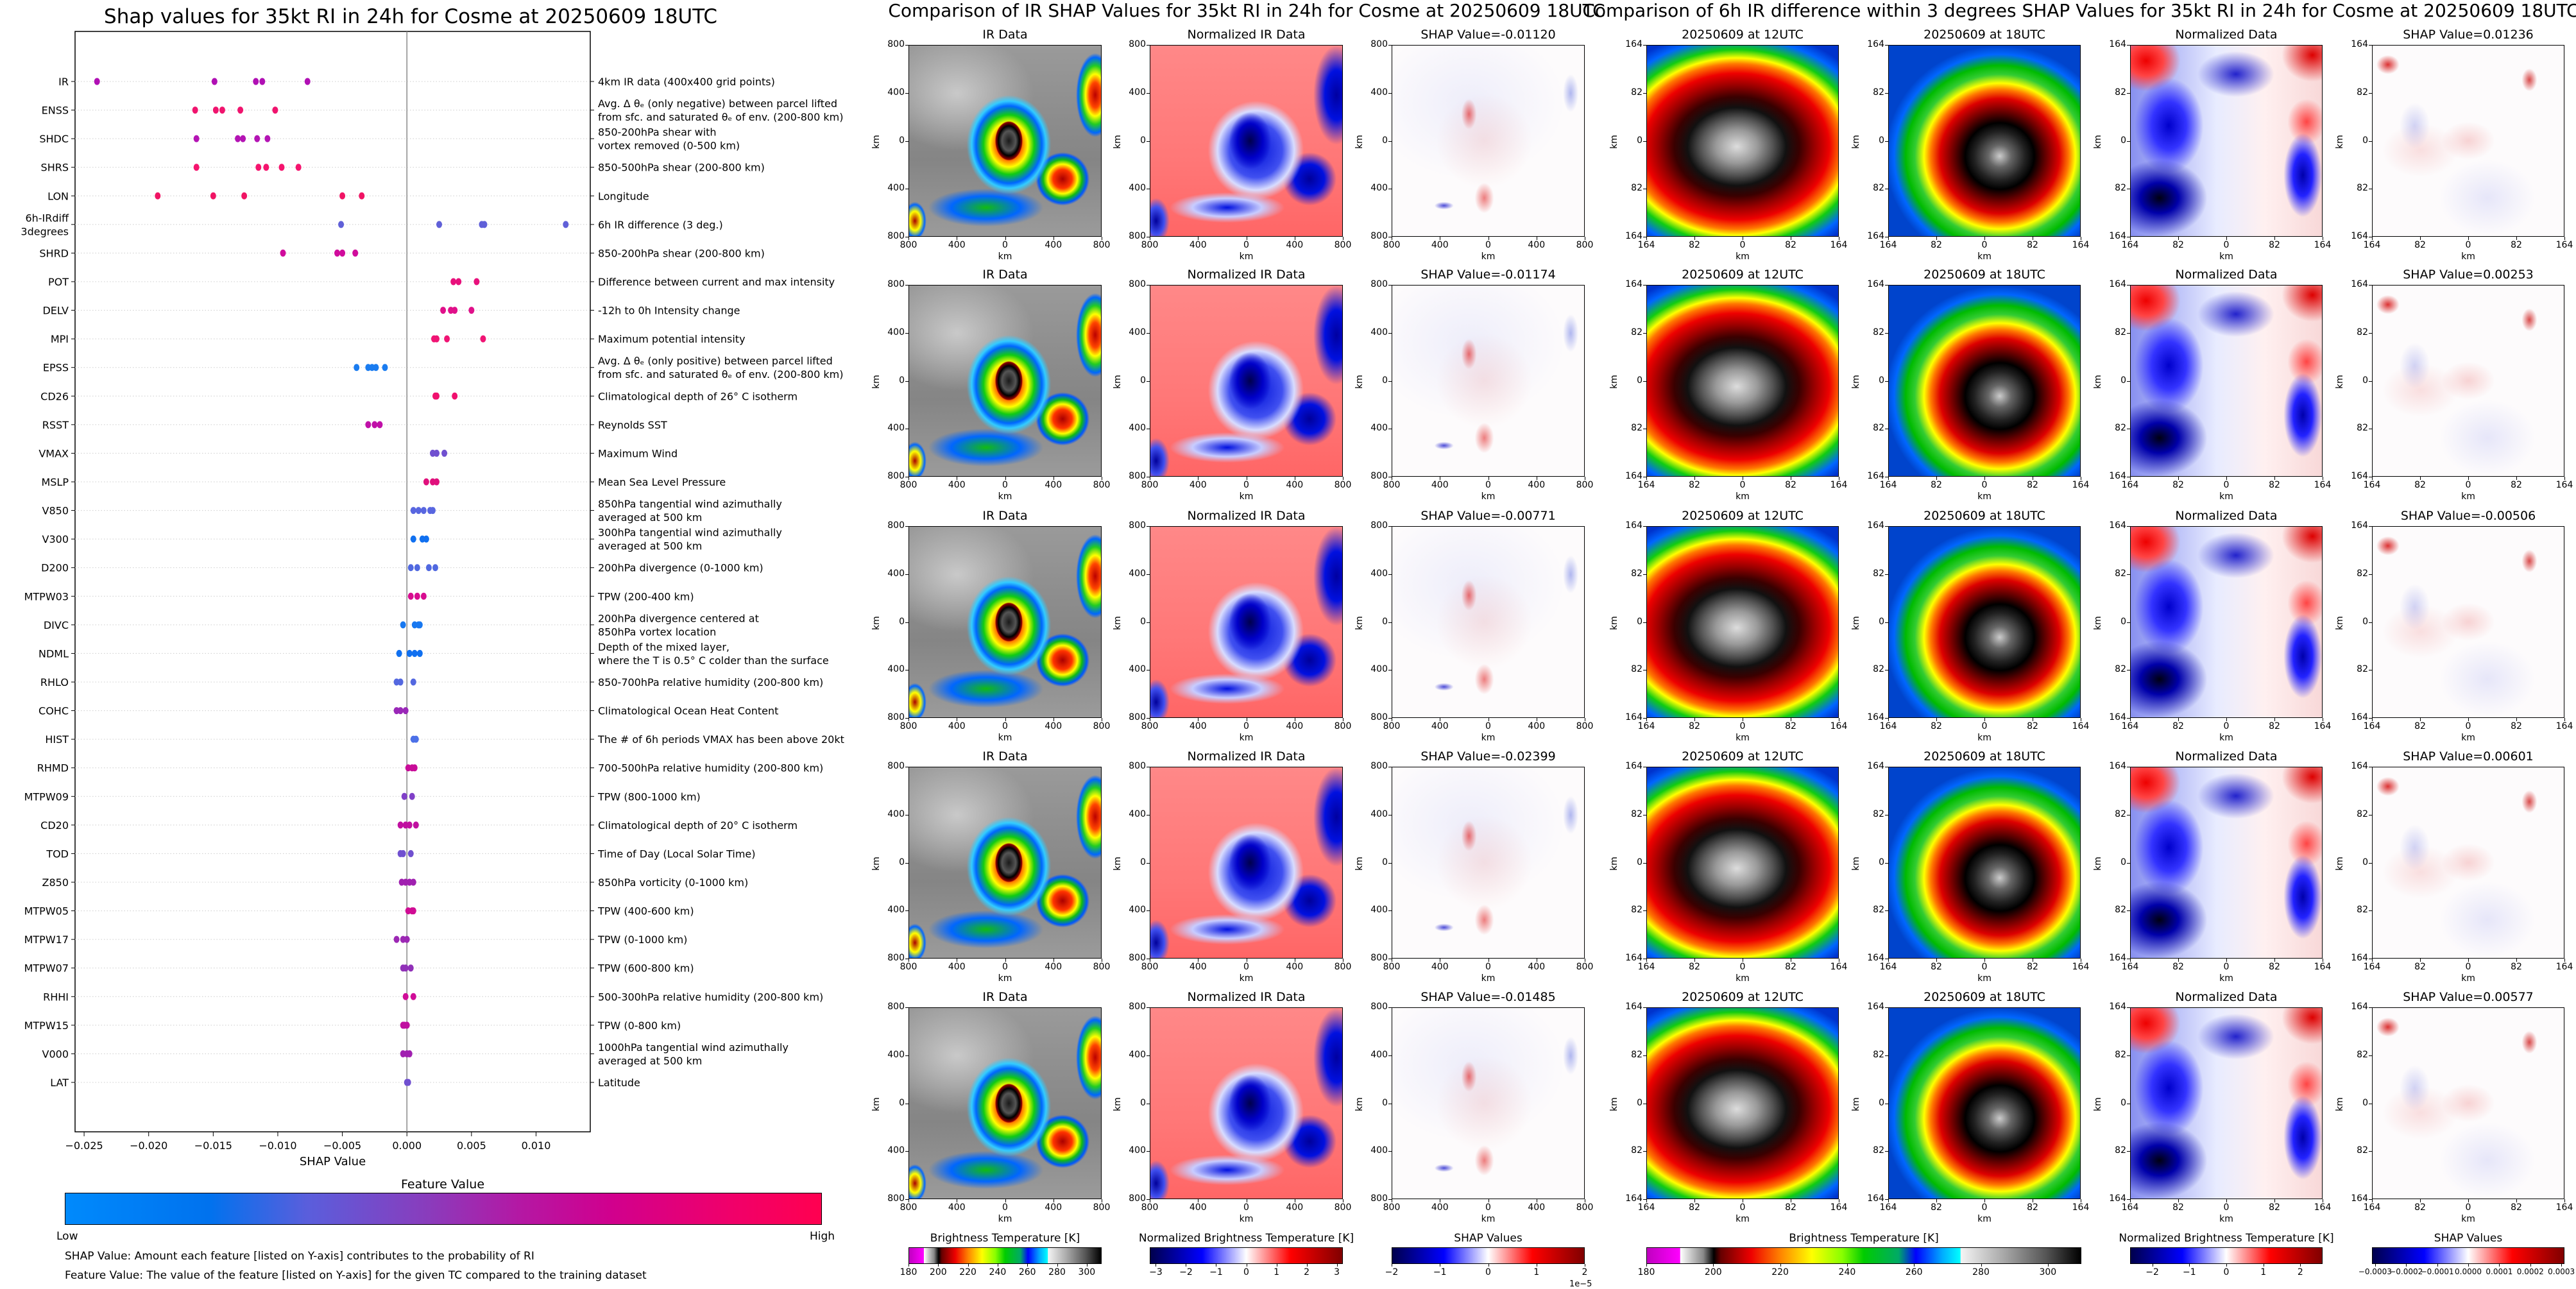  Describe the element at coordinates (45, 231) in the screenshot. I see `feature-code-label: 3degrees` at that location.